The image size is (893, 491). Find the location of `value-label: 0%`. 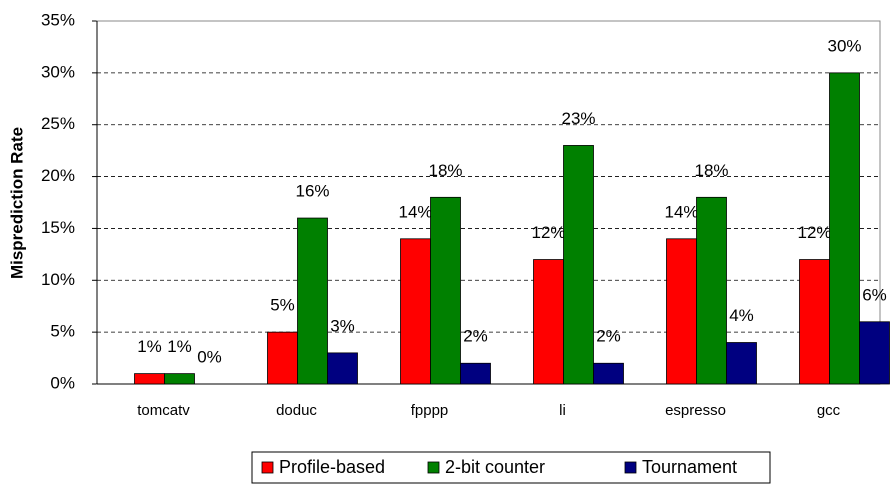

value-label: 0% is located at coordinates (209, 356).